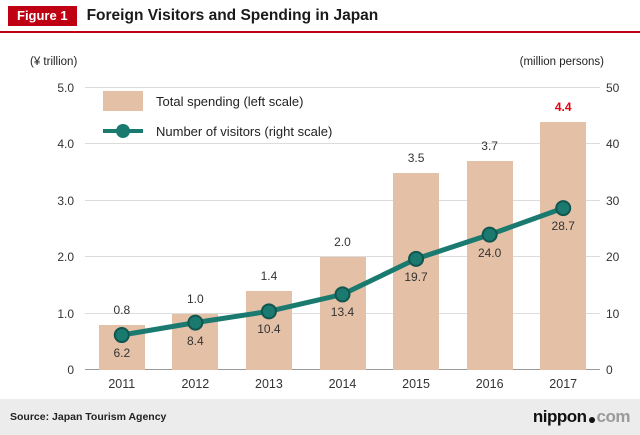 The height and width of the screenshot is (435, 640). Describe the element at coordinates (613, 313) in the screenshot. I see `right-axis-tick: 10` at that location.